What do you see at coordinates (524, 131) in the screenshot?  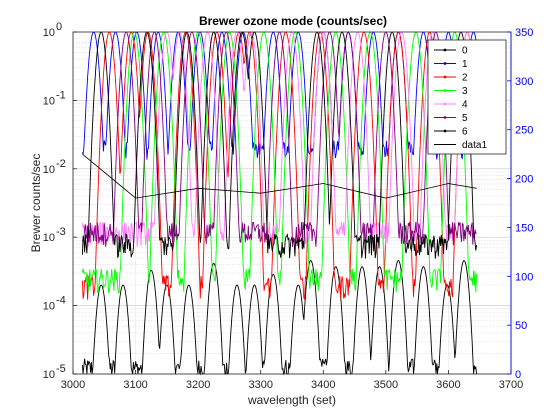 I see `y-right-tick-label: 250` at bounding box center [524, 131].